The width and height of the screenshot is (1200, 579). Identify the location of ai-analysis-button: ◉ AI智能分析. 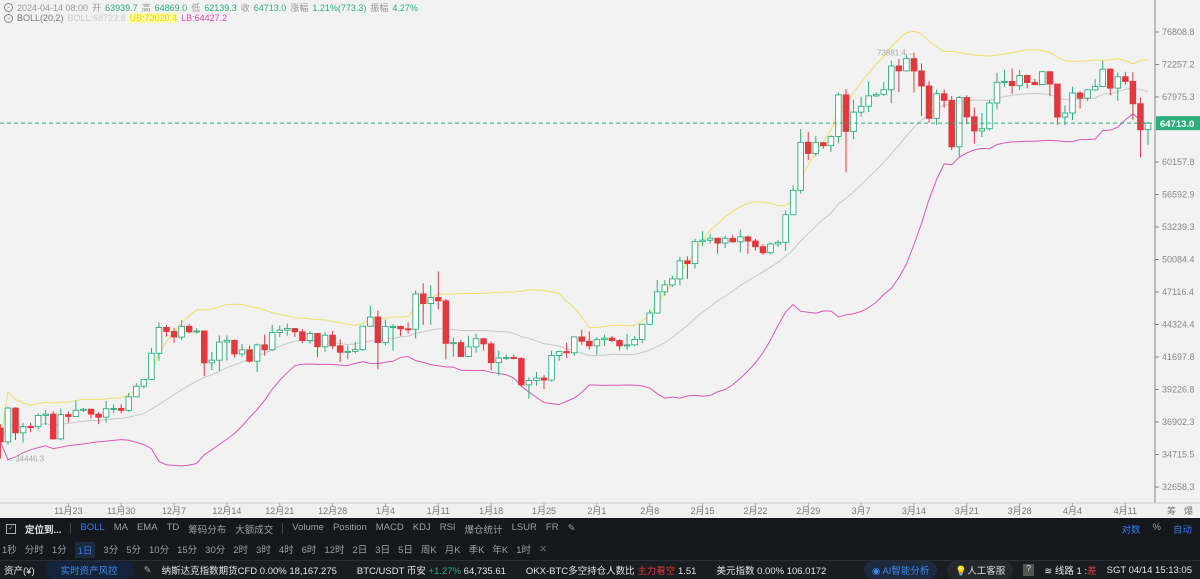
(901, 570).